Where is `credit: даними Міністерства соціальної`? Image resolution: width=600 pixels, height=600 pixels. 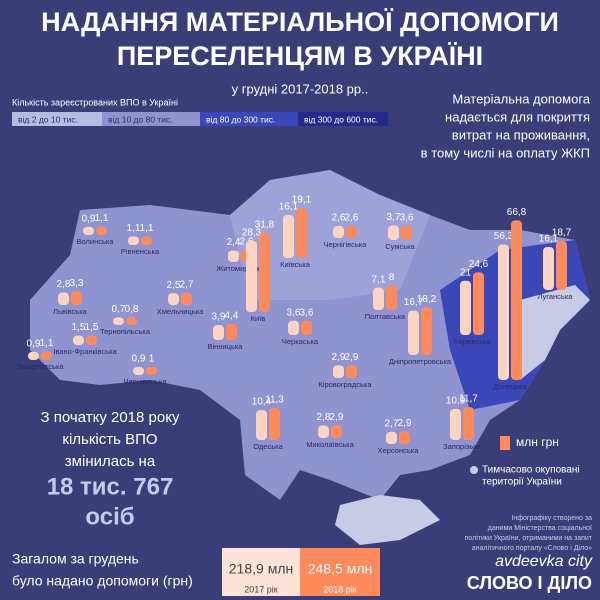 credit: даними Міністерства соціальної is located at coordinates (540, 528).